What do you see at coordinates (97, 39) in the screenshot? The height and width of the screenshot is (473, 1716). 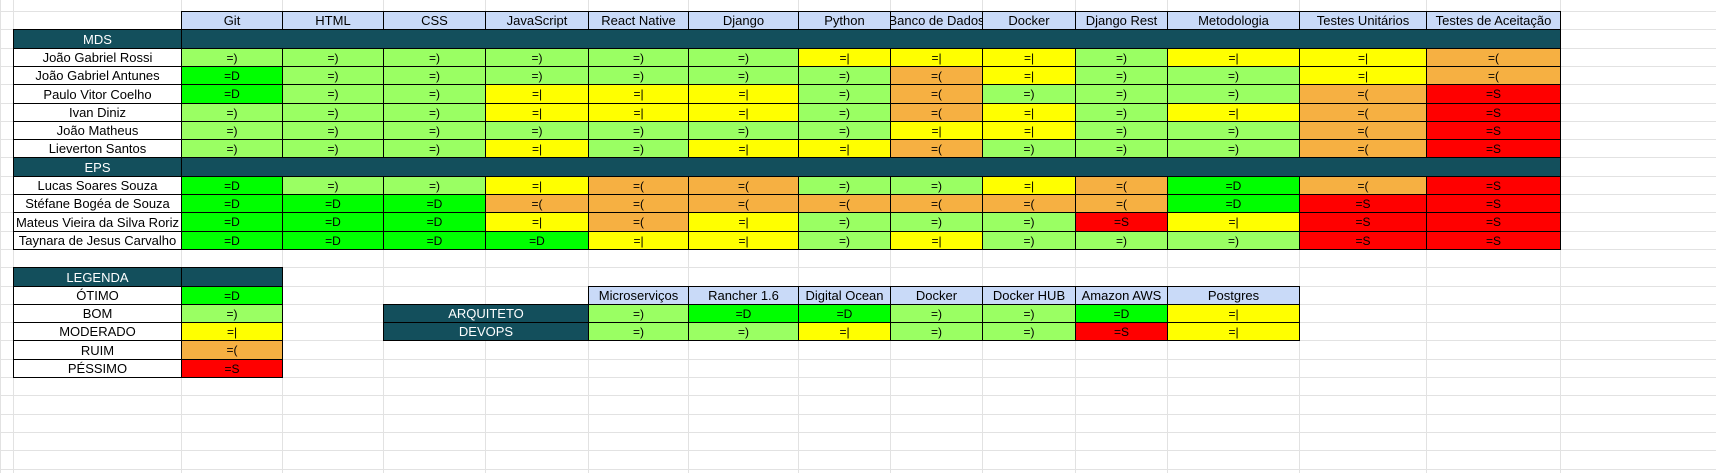 I see `group-header: MDS` at bounding box center [97, 39].